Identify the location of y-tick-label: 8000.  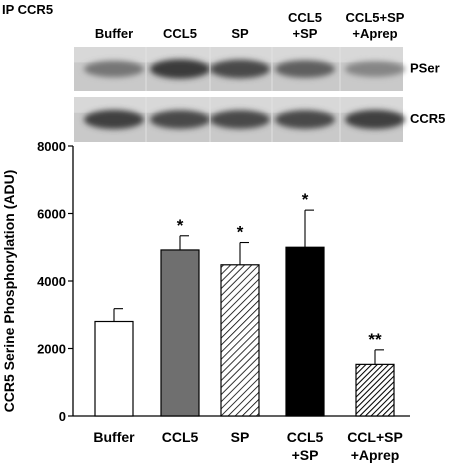
(51, 146).